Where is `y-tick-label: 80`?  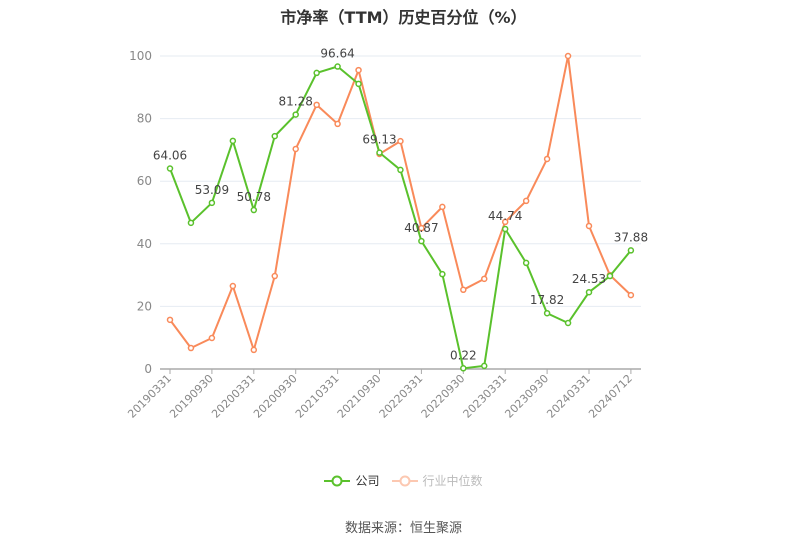 y-tick-label: 80 is located at coordinates (144, 119).